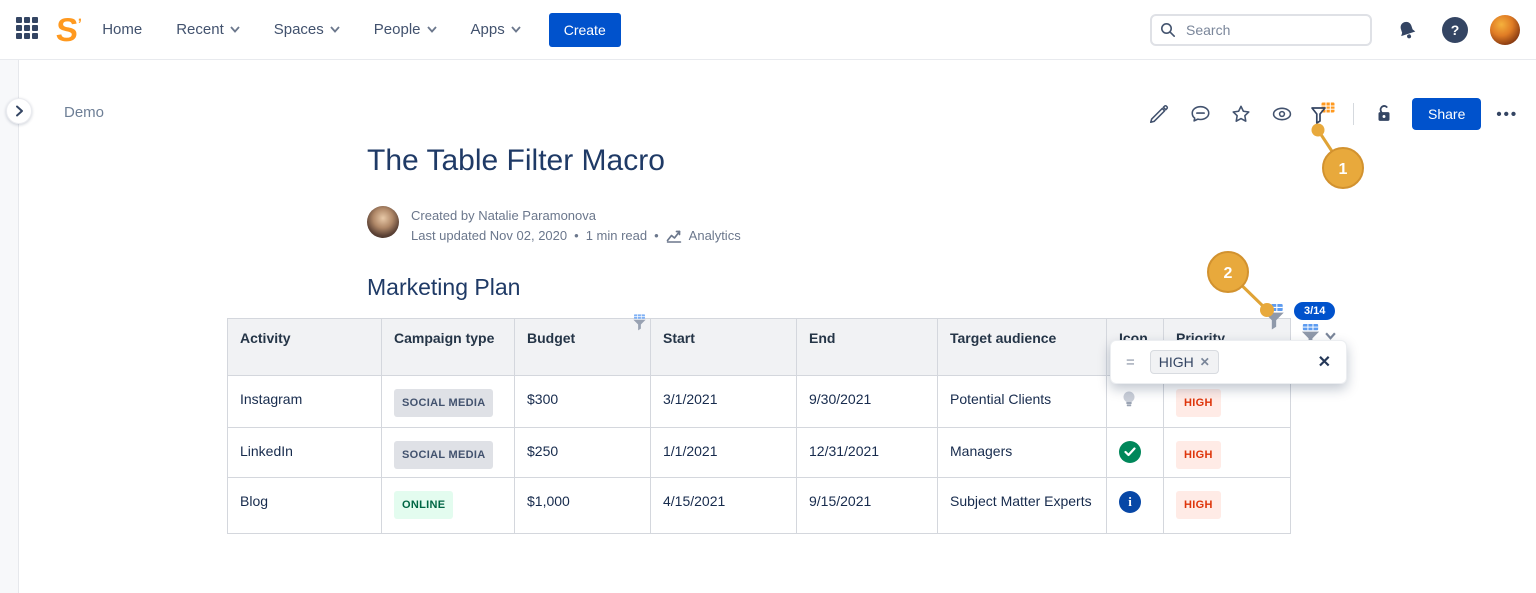 This screenshot has height=593, width=1536. Describe the element at coordinates (424, 505) in the screenshot. I see `campaign-type-badge: ONLINE` at that location.